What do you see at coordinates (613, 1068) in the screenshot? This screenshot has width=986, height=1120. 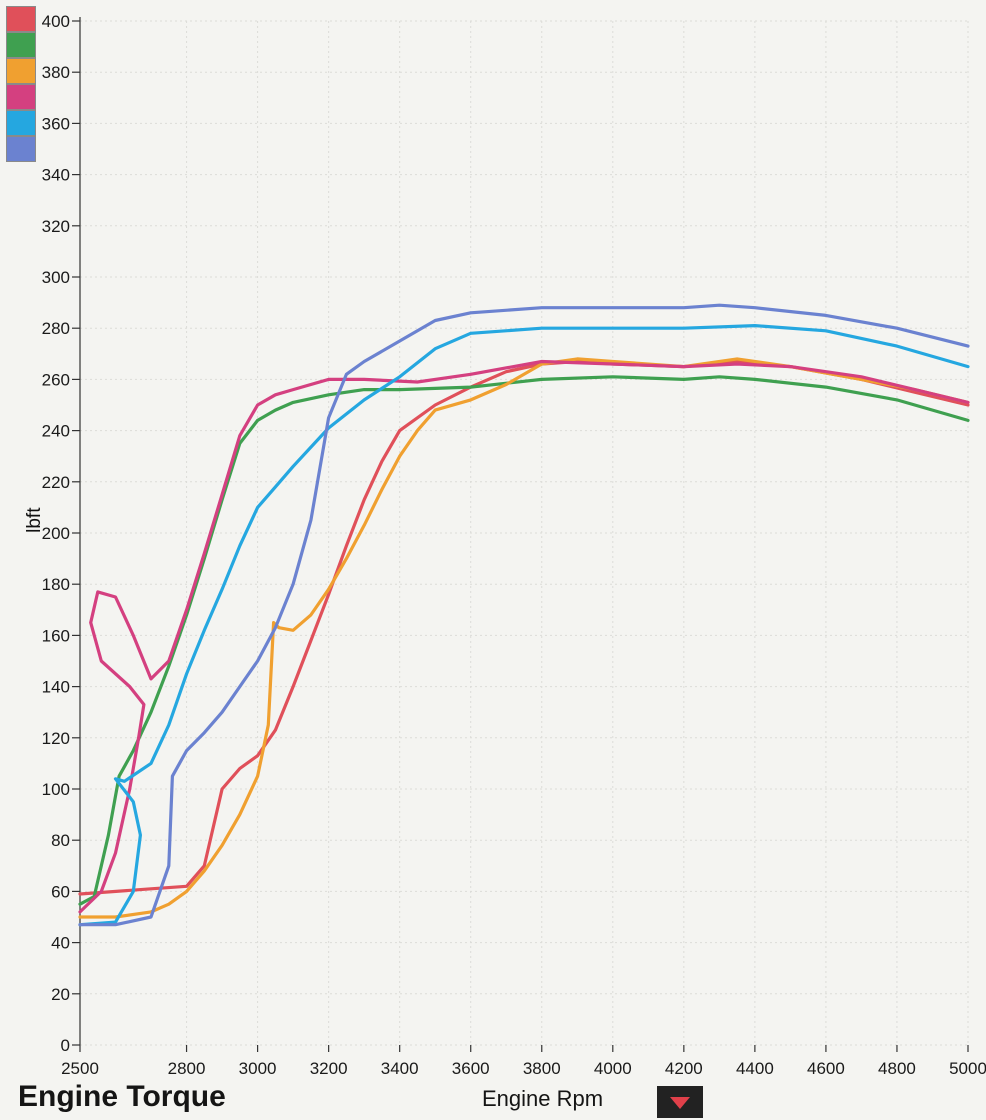 I see `x-tick-label: 4000` at bounding box center [613, 1068].